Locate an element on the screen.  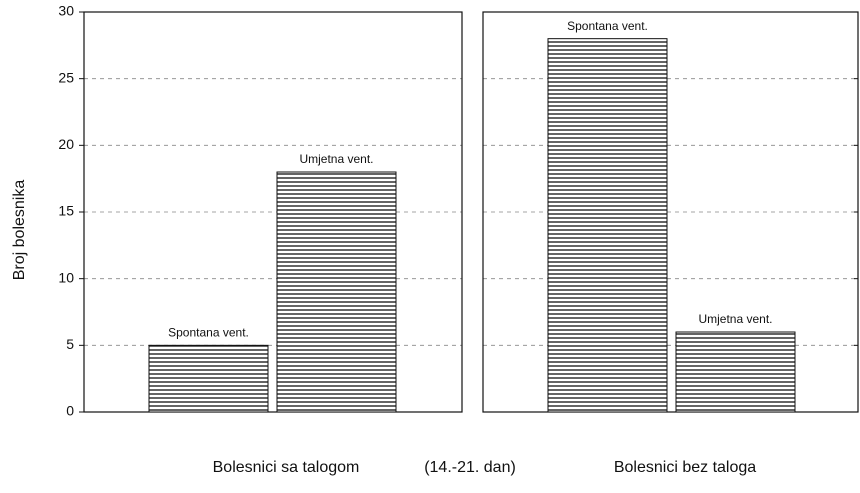
x-axis-label: Bolesnici bez taloga is located at coordinates (685, 467).